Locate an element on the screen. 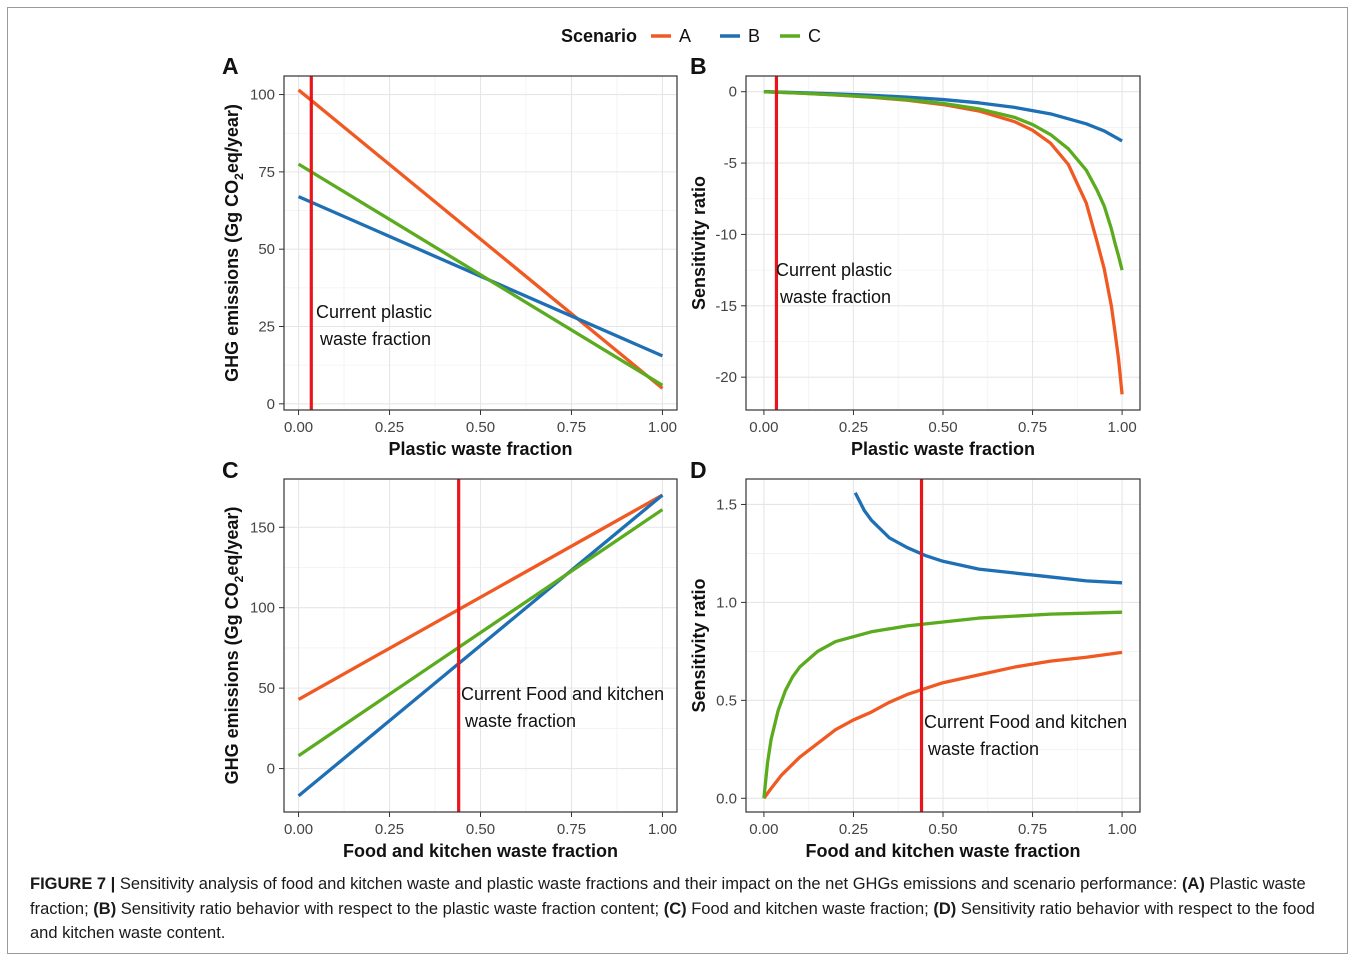 The width and height of the screenshot is (1355, 961). legend-title: Scenario is located at coordinates (599, 36).